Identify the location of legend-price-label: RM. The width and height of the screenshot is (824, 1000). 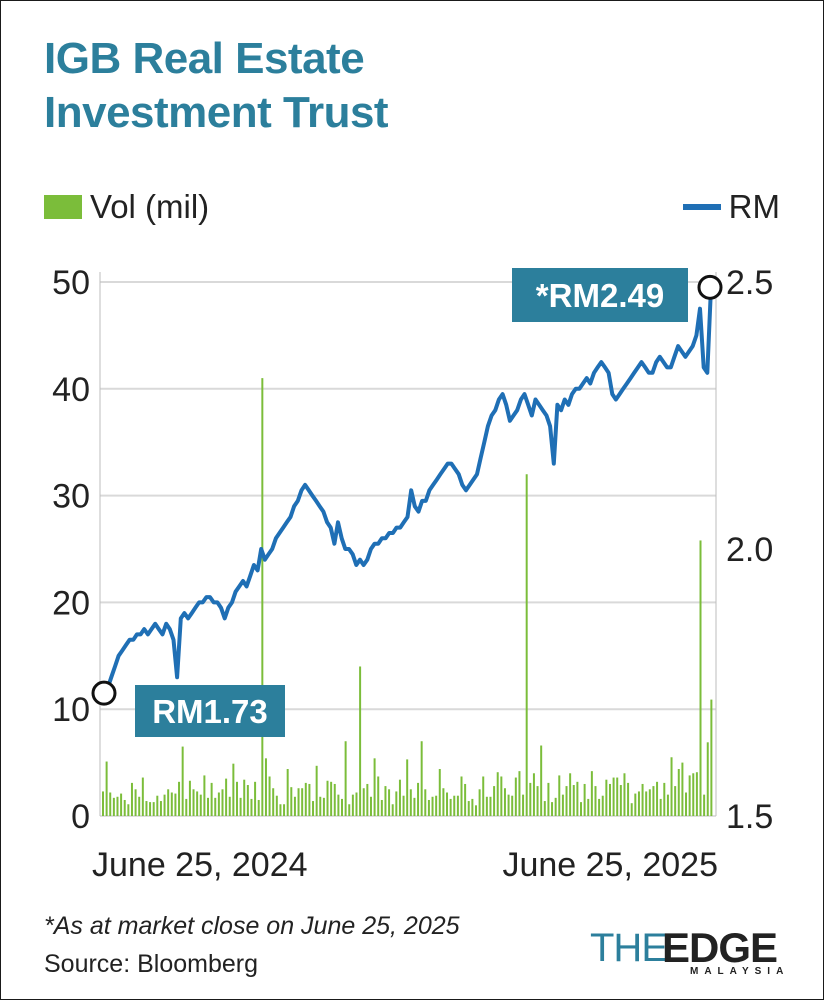
(754, 206).